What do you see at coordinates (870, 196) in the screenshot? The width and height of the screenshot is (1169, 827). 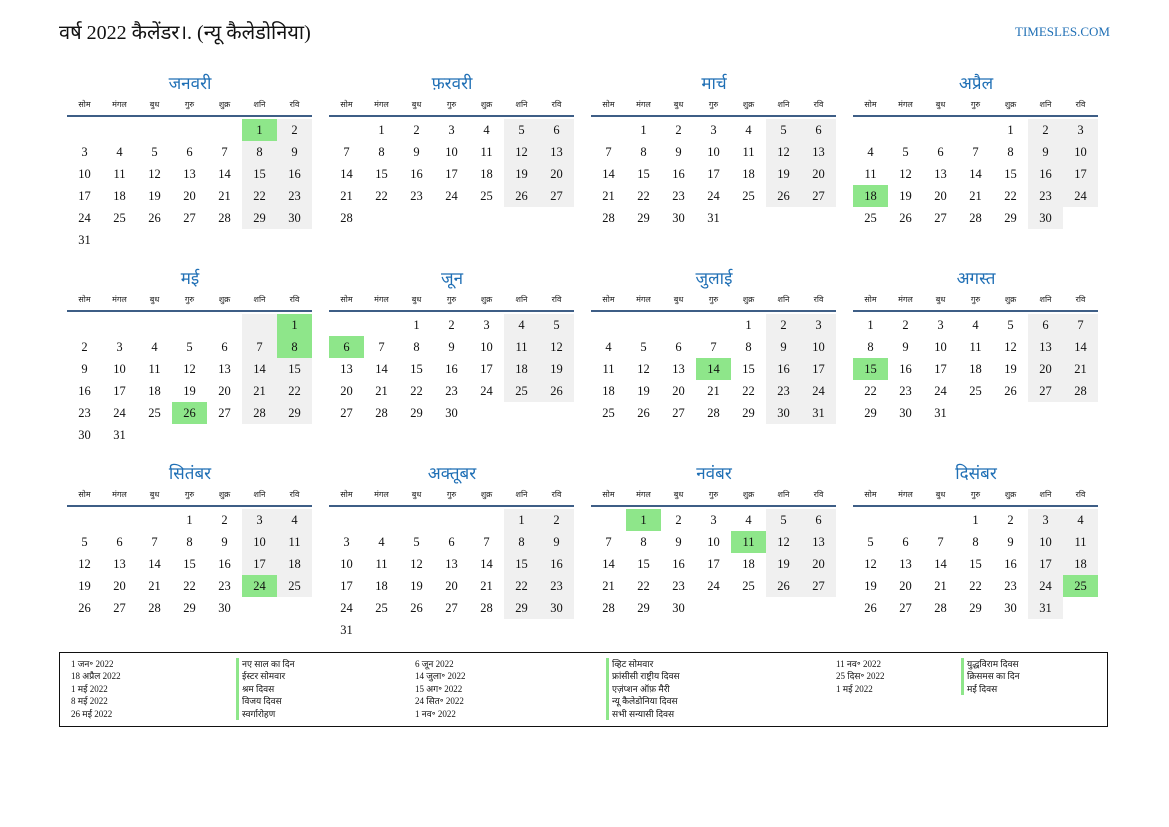 I see `holiday-day-cell: 18` at bounding box center [870, 196].